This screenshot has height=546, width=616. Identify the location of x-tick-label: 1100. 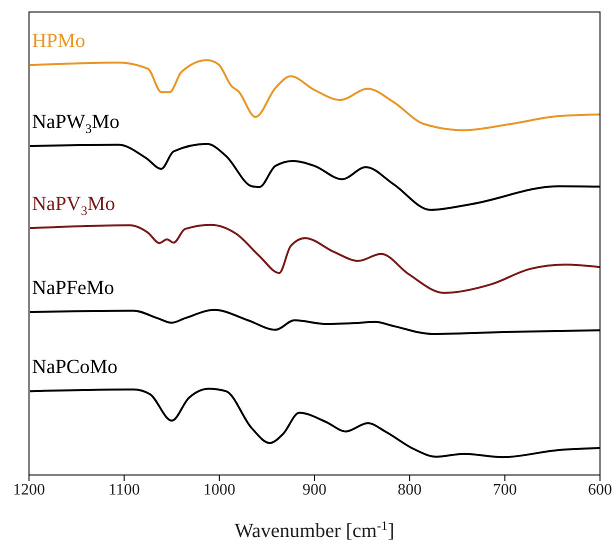
(124, 489).